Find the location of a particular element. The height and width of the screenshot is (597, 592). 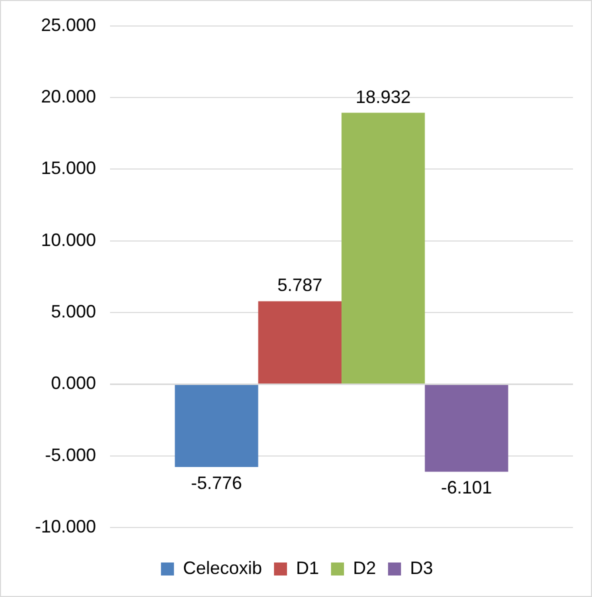

data-label: -5.776 is located at coordinates (216, 483).